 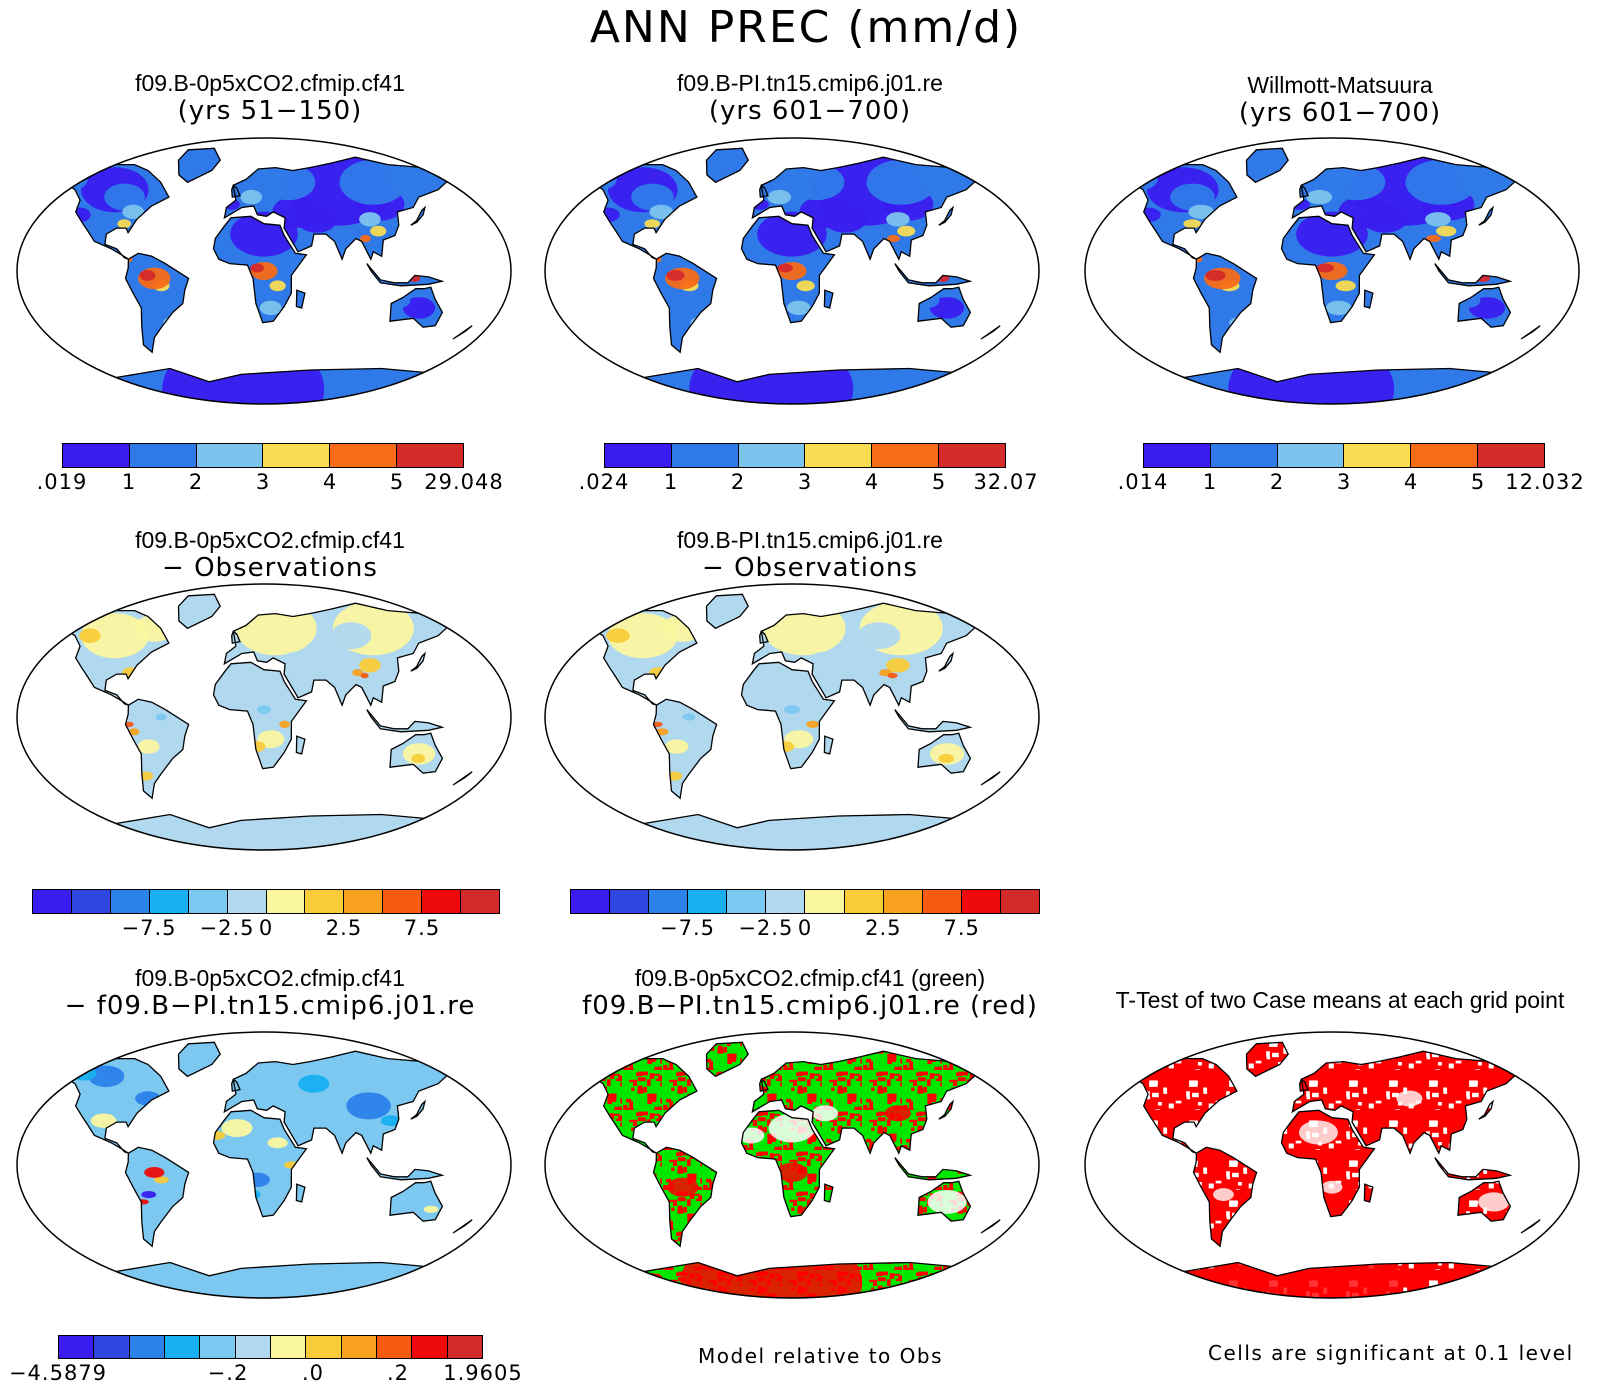 What do you see at coordinates (1143, 482) in the screenshot?
I see `colorbar-tick-label: .014` at bounding box center [1143, 482].